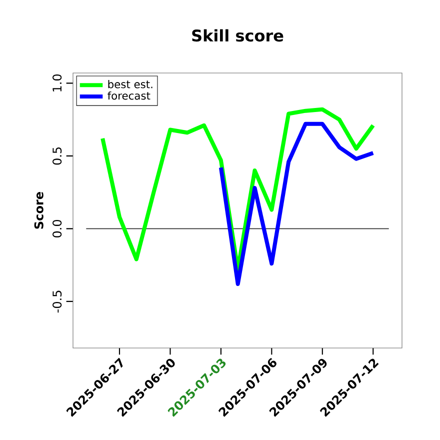 Image resolution: width=440 pixels, height=440 pixels. I want to click on legend-label: best est., so click(130, 84).